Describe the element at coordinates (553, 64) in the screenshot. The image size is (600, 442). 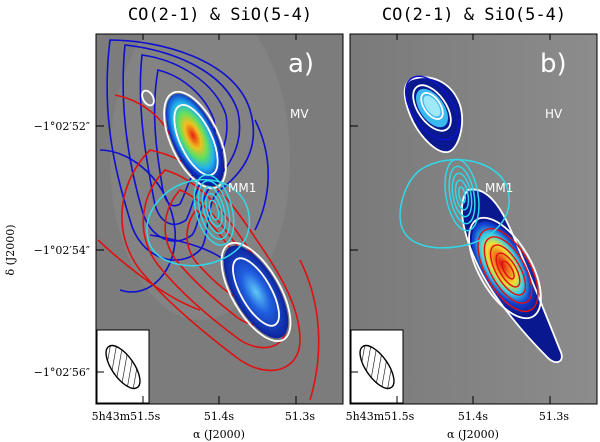
I see `panel-b-label: b)` at that location.